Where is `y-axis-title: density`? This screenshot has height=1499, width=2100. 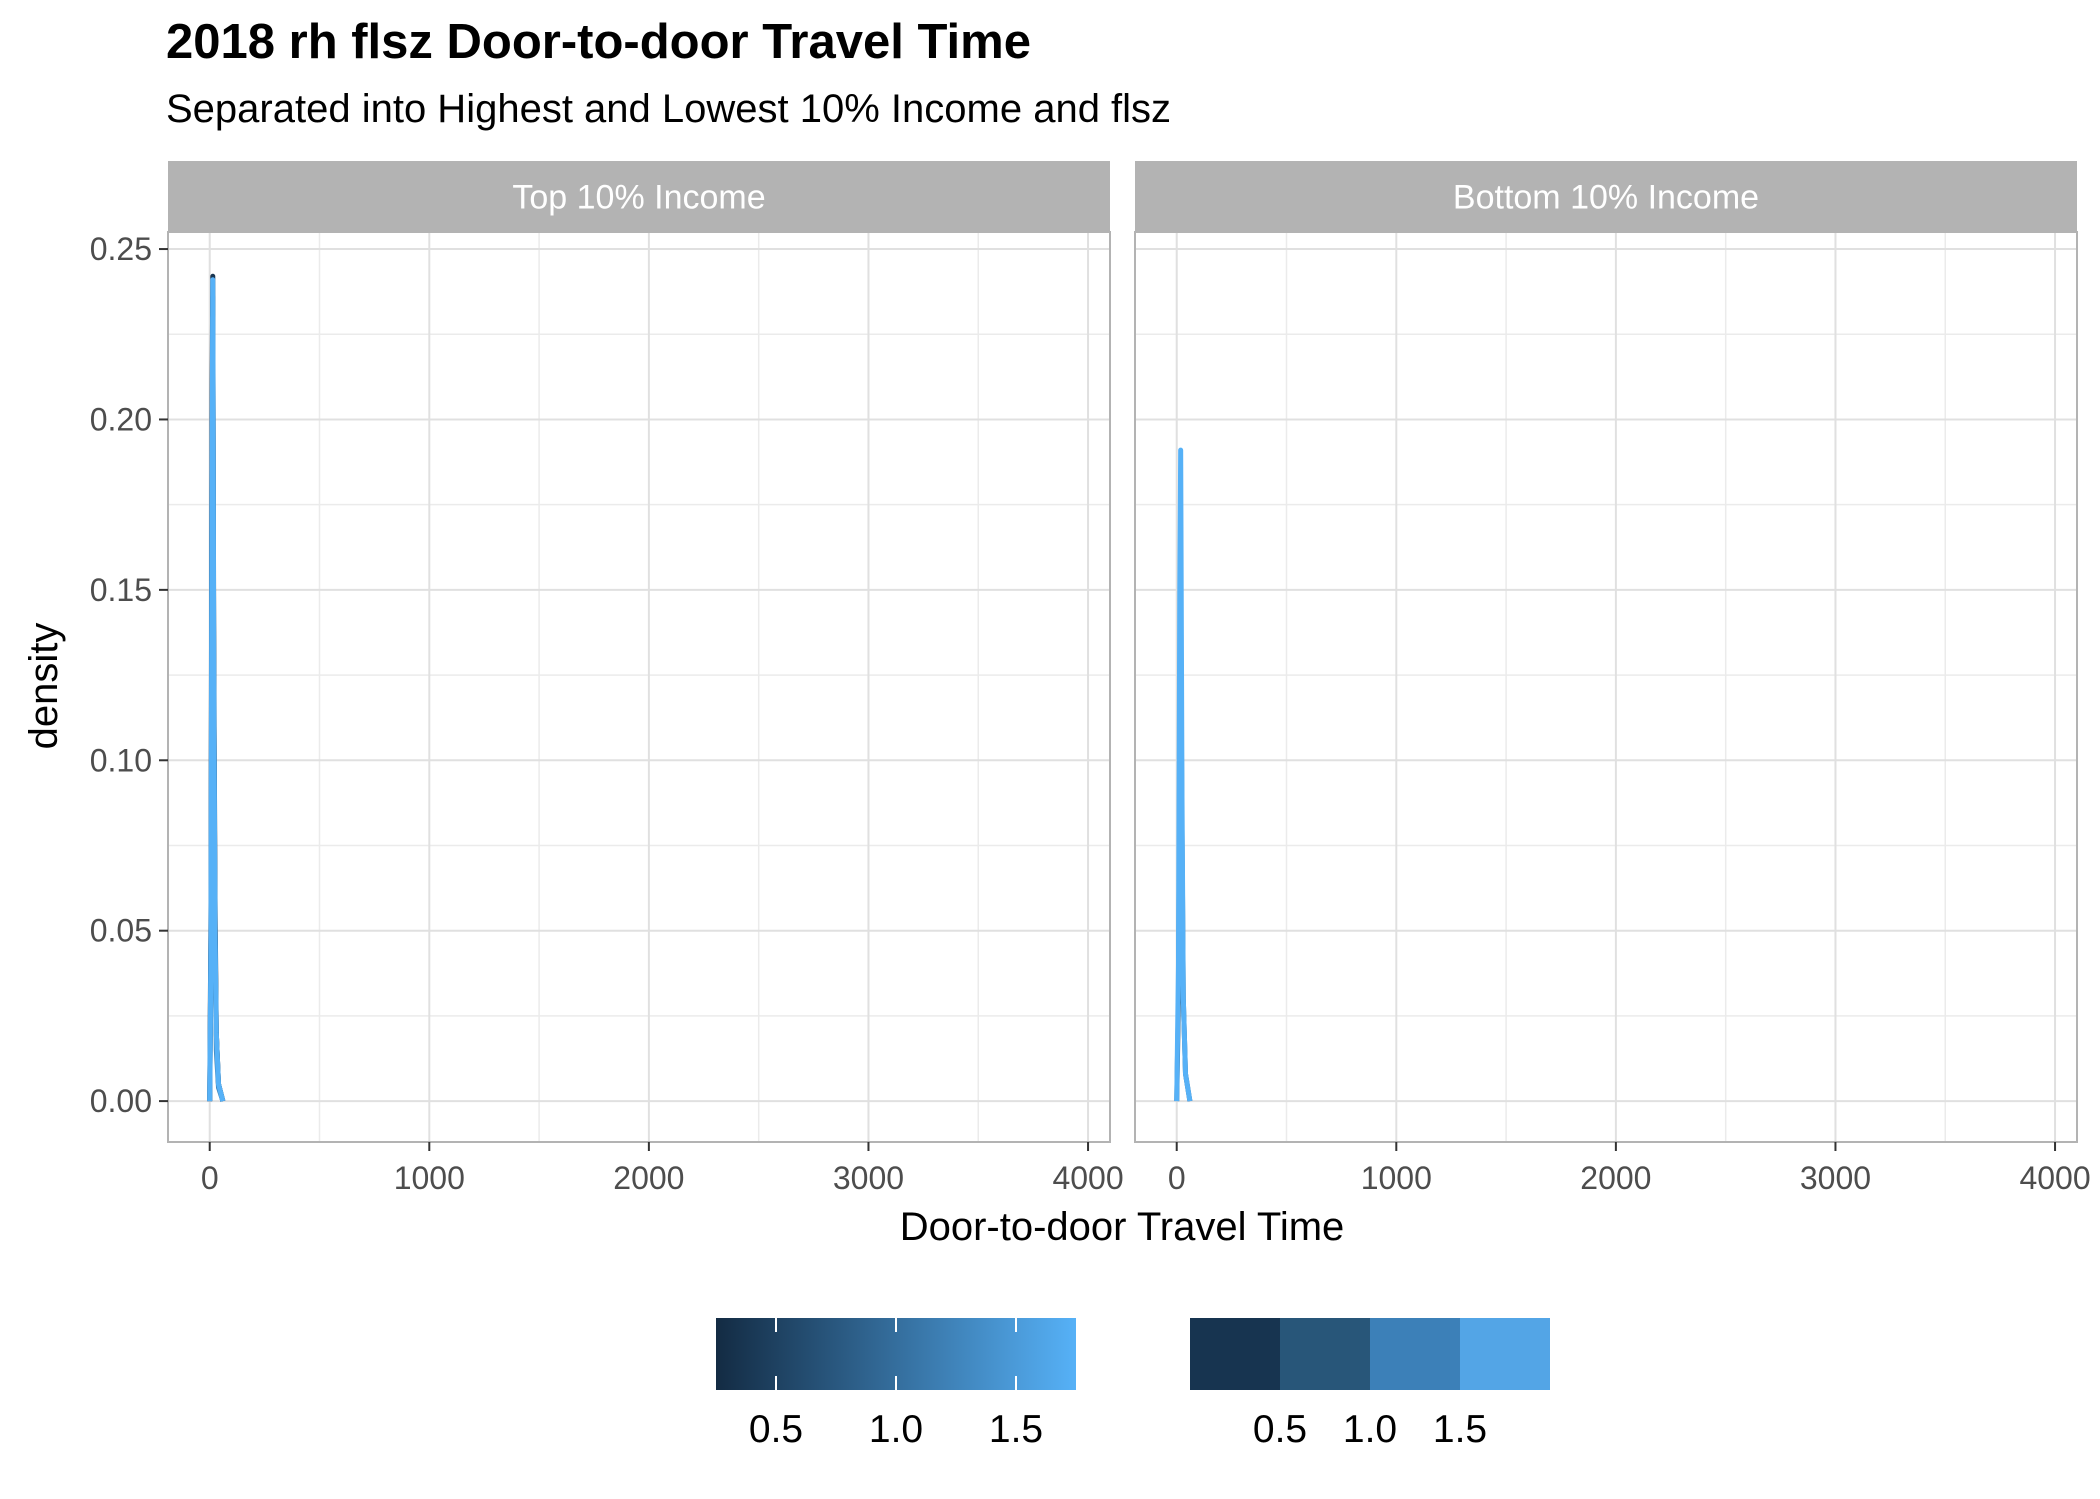
y-axis-title: density is located at coordinates (44, 686).